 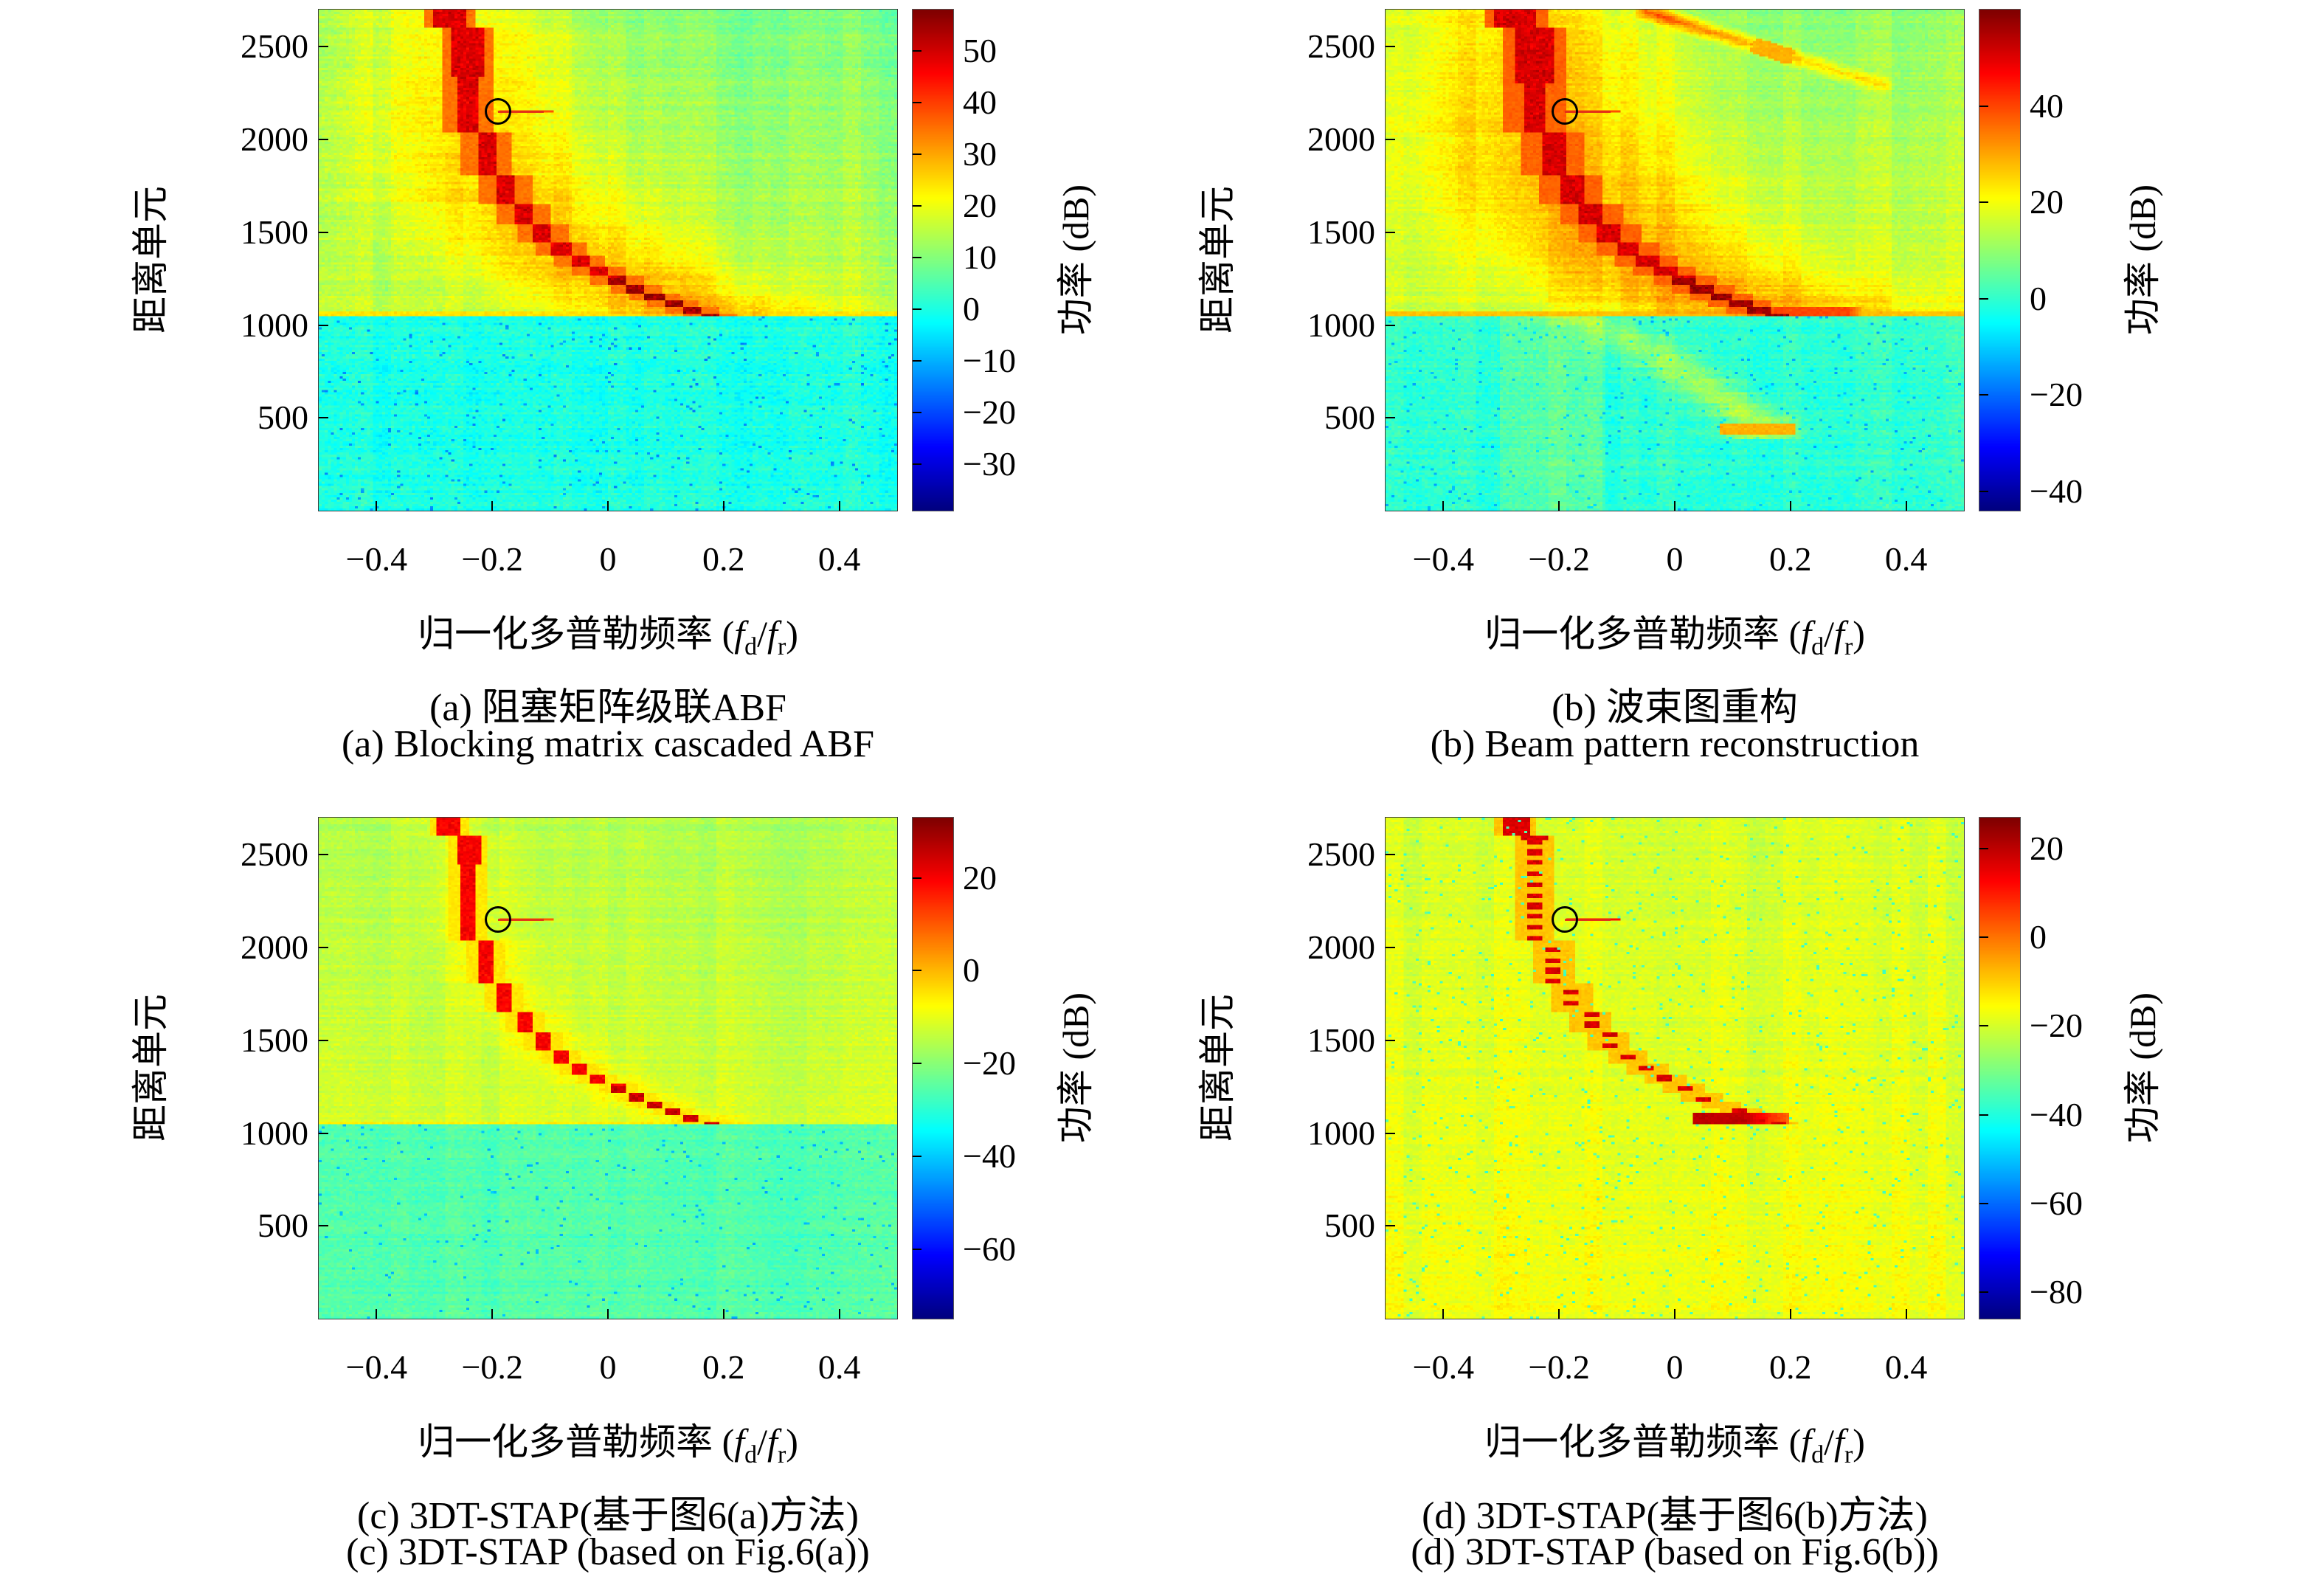 I want to click on colorbar-b, so click(x=2000, y=260).